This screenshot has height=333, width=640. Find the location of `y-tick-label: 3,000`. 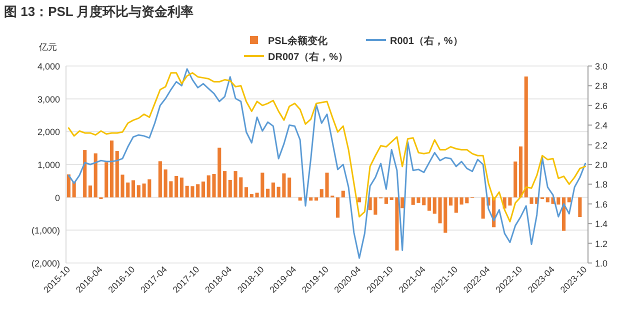

y-tick-label: 3,000 is located at coordinates (48, 99).